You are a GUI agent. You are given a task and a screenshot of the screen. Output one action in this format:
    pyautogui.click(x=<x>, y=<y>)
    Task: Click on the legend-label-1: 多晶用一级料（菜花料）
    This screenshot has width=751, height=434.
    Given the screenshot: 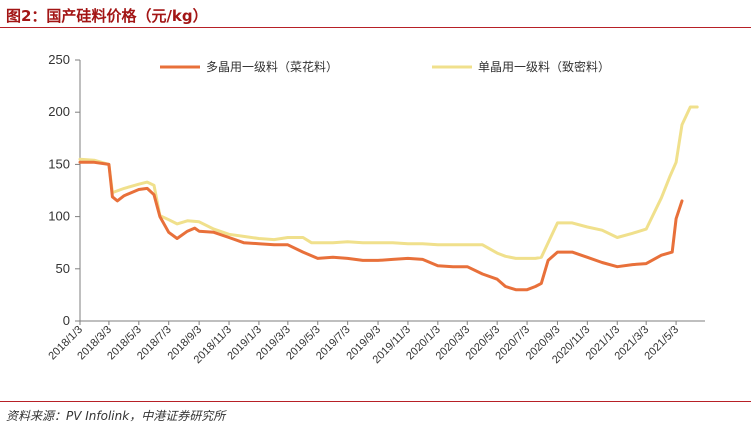 What is the action you would take?
    pyautogui.click(x=272, y=66)
    